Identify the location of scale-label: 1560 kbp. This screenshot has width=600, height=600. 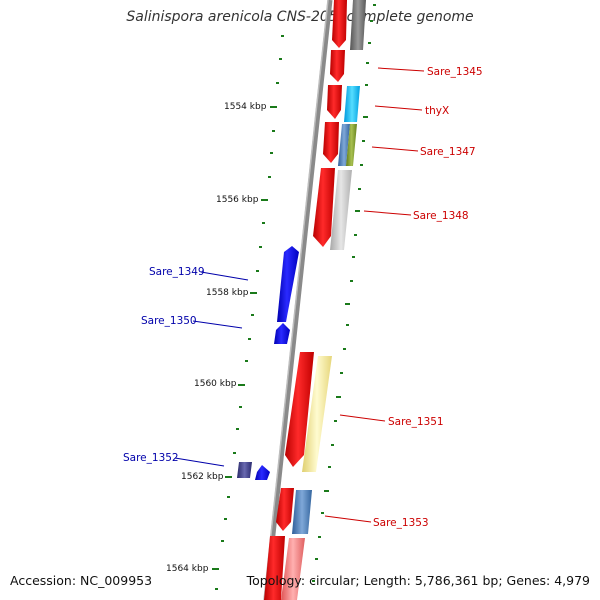
(215, 384).